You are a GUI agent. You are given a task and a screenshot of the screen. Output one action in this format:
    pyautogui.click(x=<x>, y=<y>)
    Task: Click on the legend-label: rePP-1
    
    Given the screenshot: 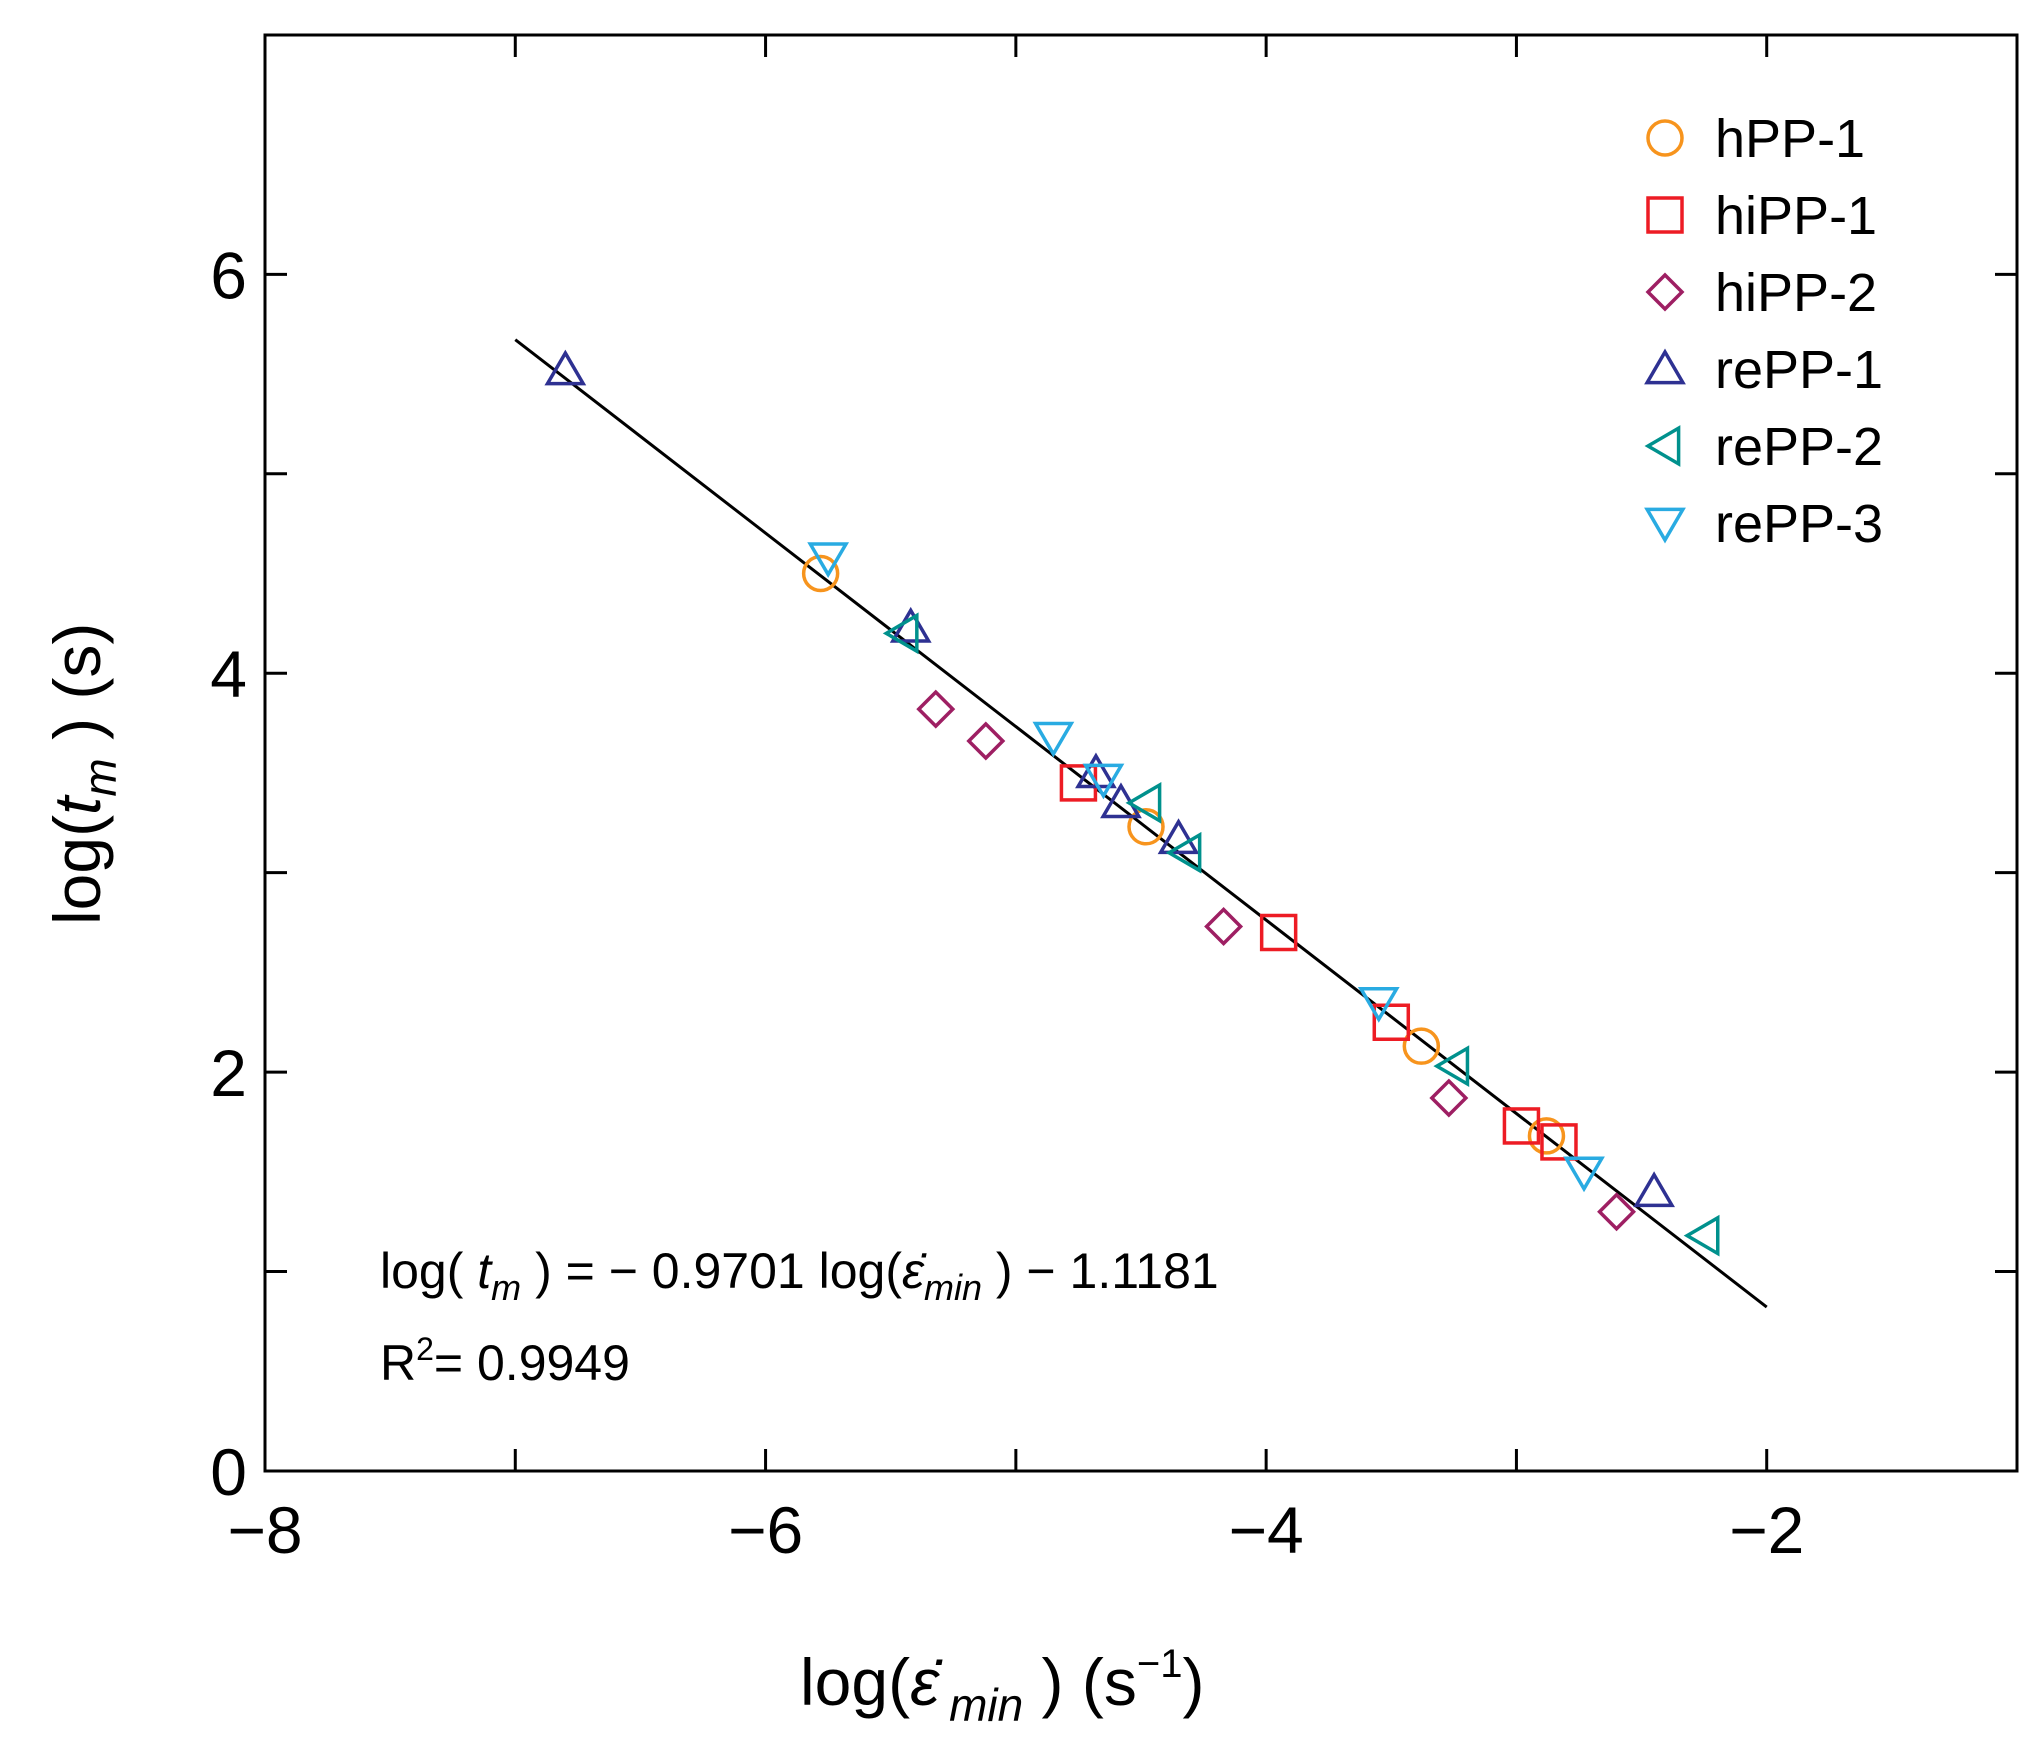 What is the action you would take?
    pyautogui.click(x=1799, y=370)
    